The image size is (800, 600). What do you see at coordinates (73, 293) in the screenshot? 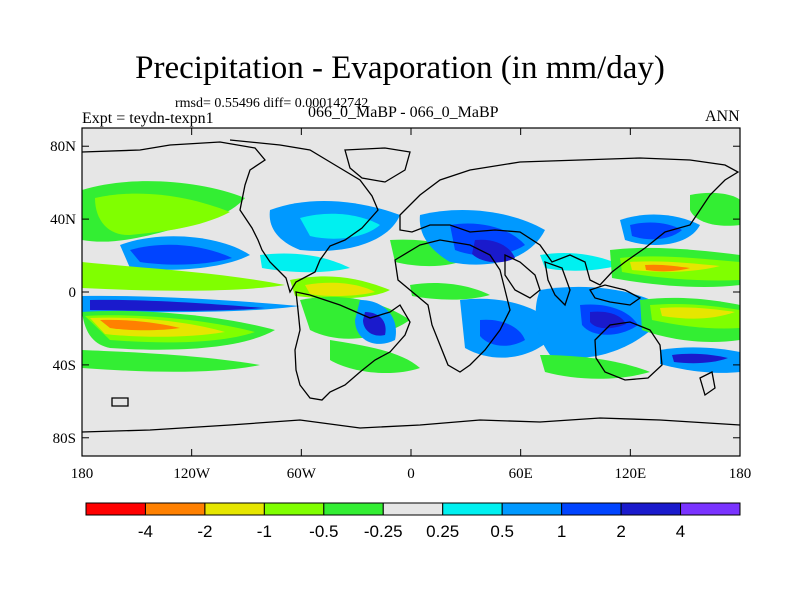
I see `y-tick-label: 0` at bounding box center [73, 293].